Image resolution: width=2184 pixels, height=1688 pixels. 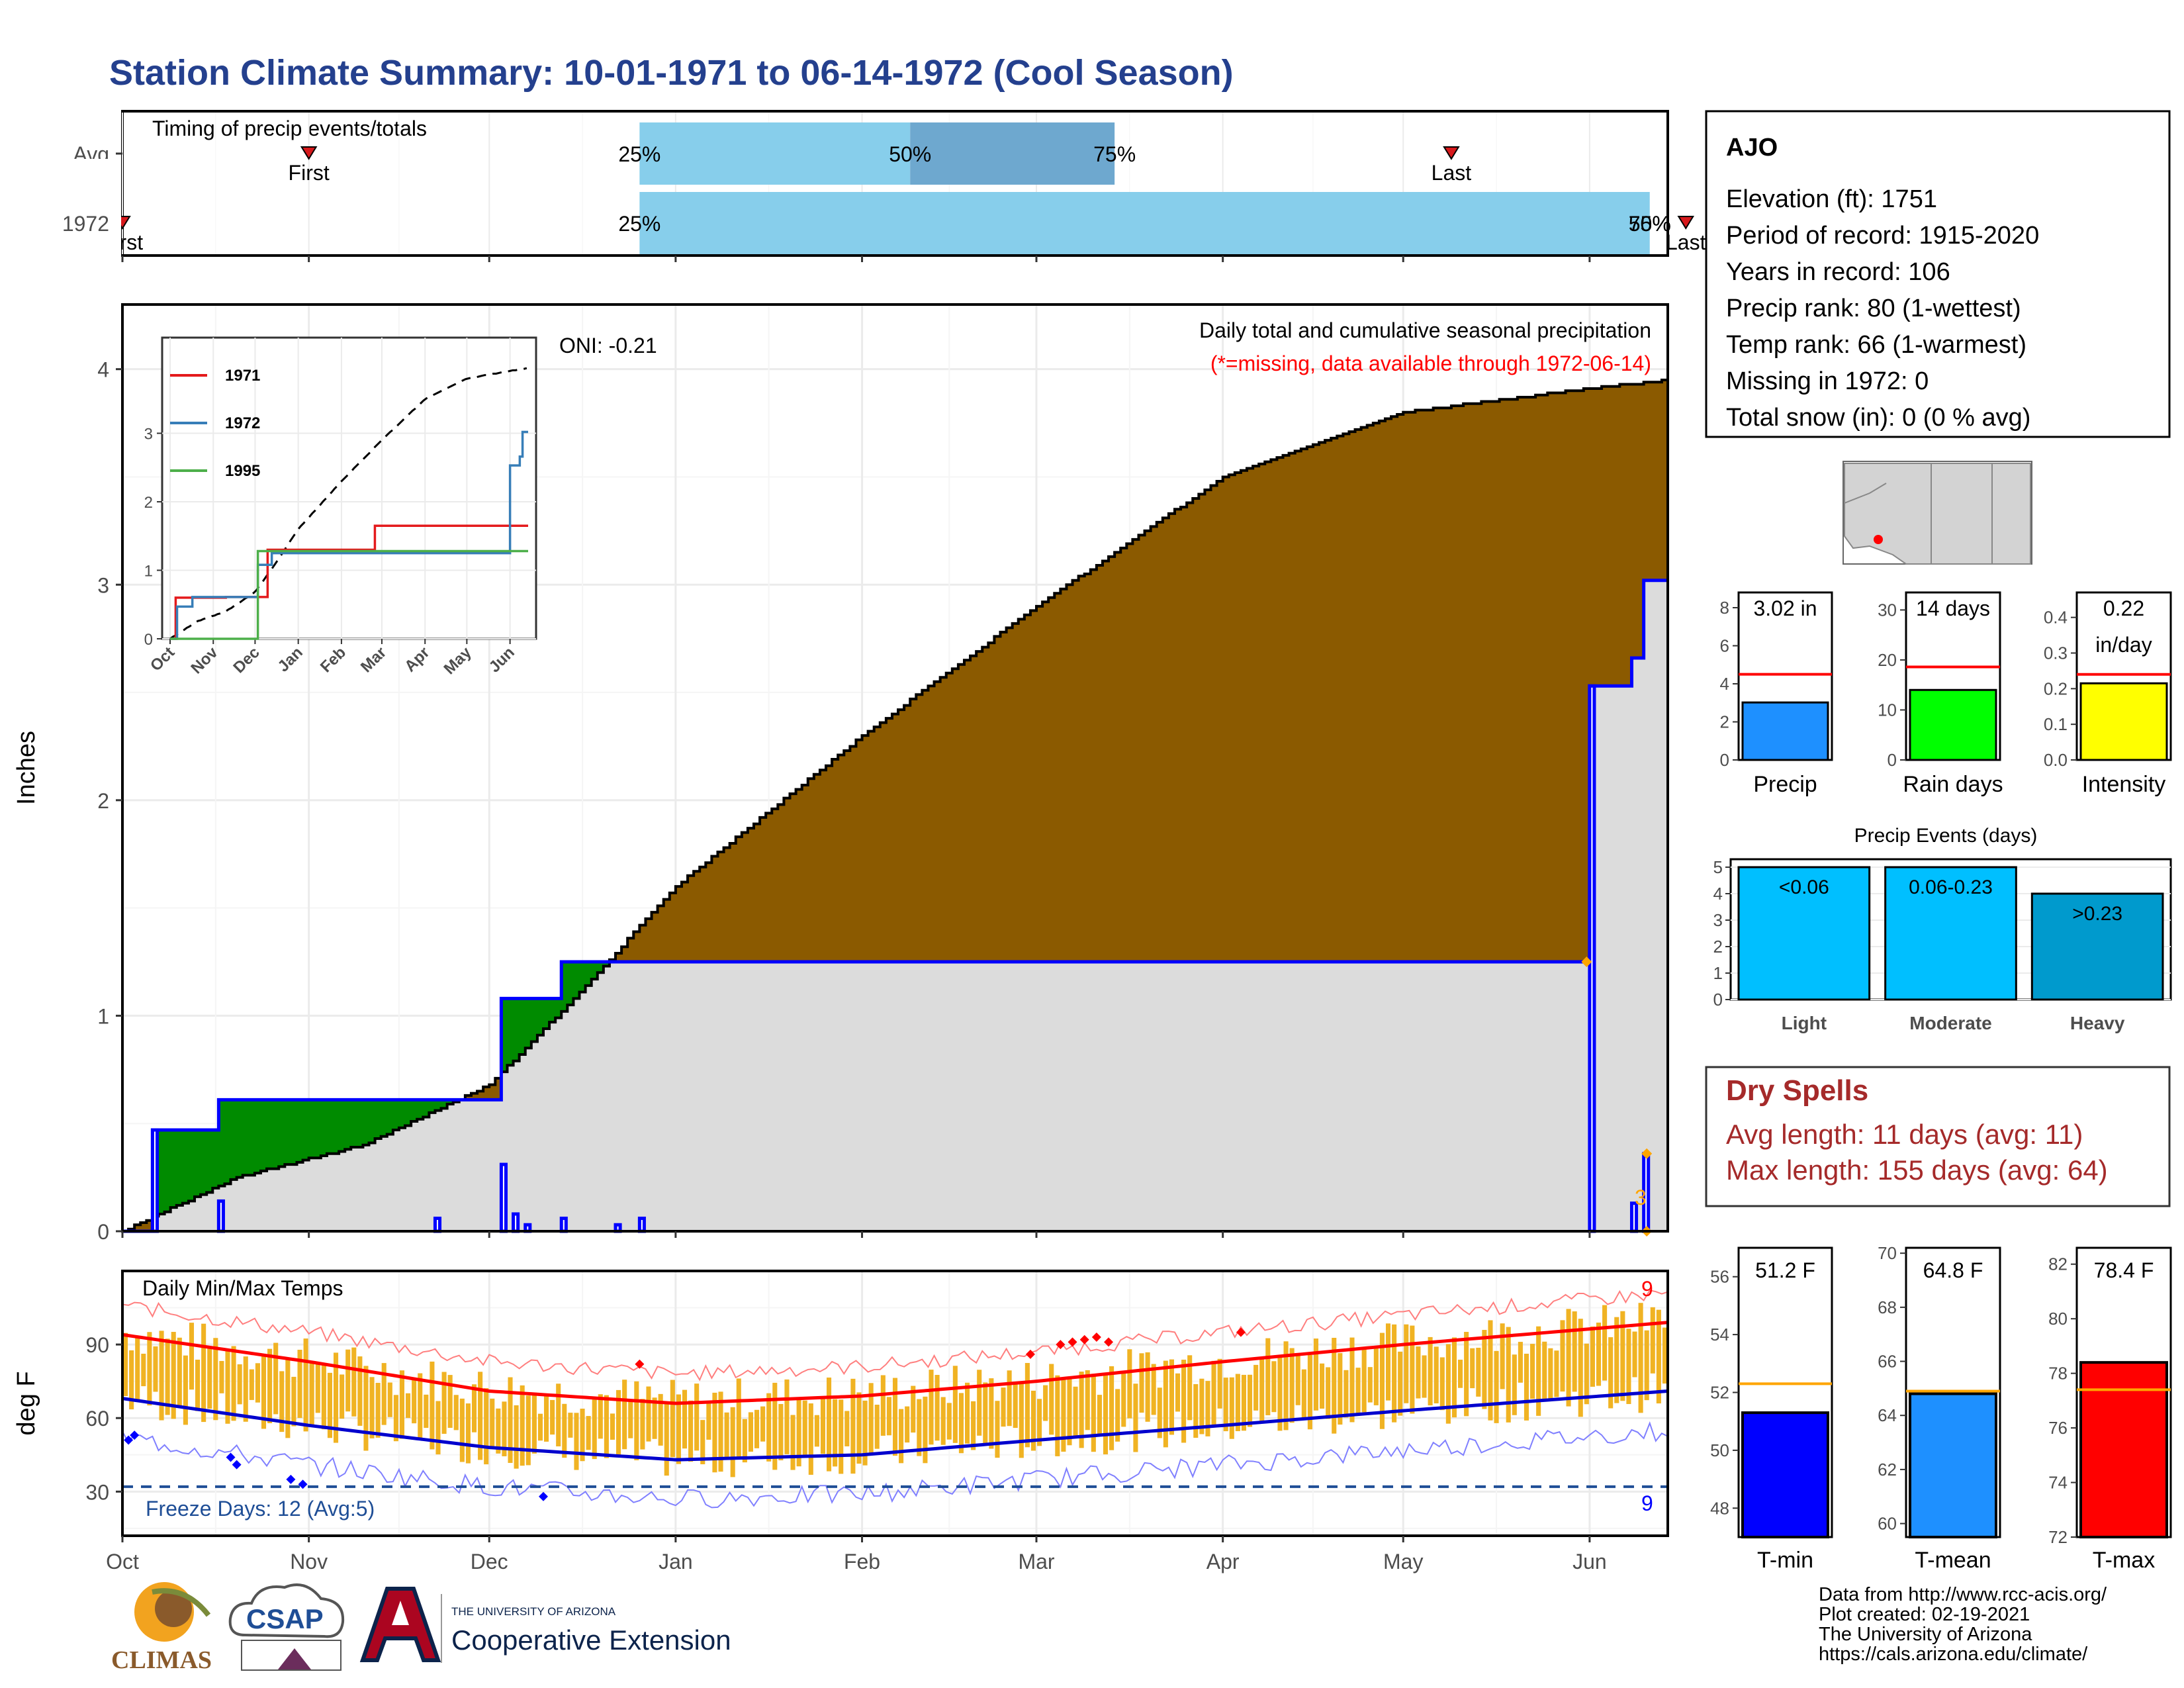 What do you see at coordinates (533, 1611) in the screenshot?
I see `ua-small-text: THE UNIVERSITY OF ARIZONA` at bounding box center [533, 1611].